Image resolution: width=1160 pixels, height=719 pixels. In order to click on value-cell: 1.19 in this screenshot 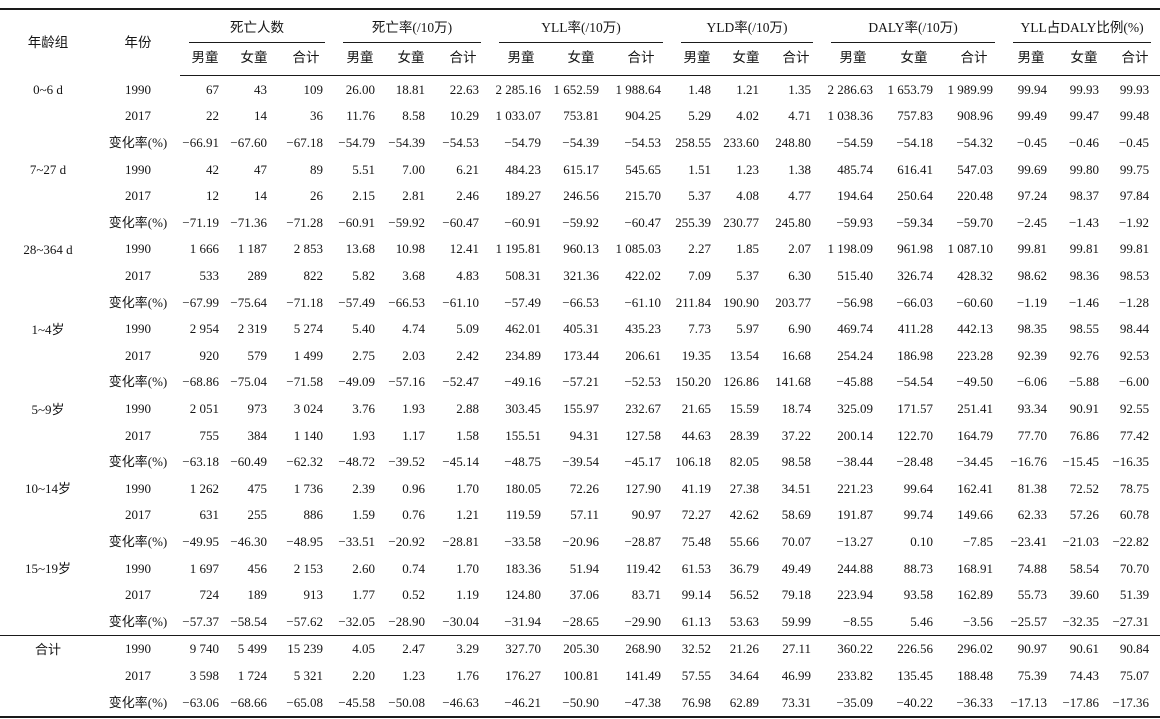, I will do `click(467, 595)`.